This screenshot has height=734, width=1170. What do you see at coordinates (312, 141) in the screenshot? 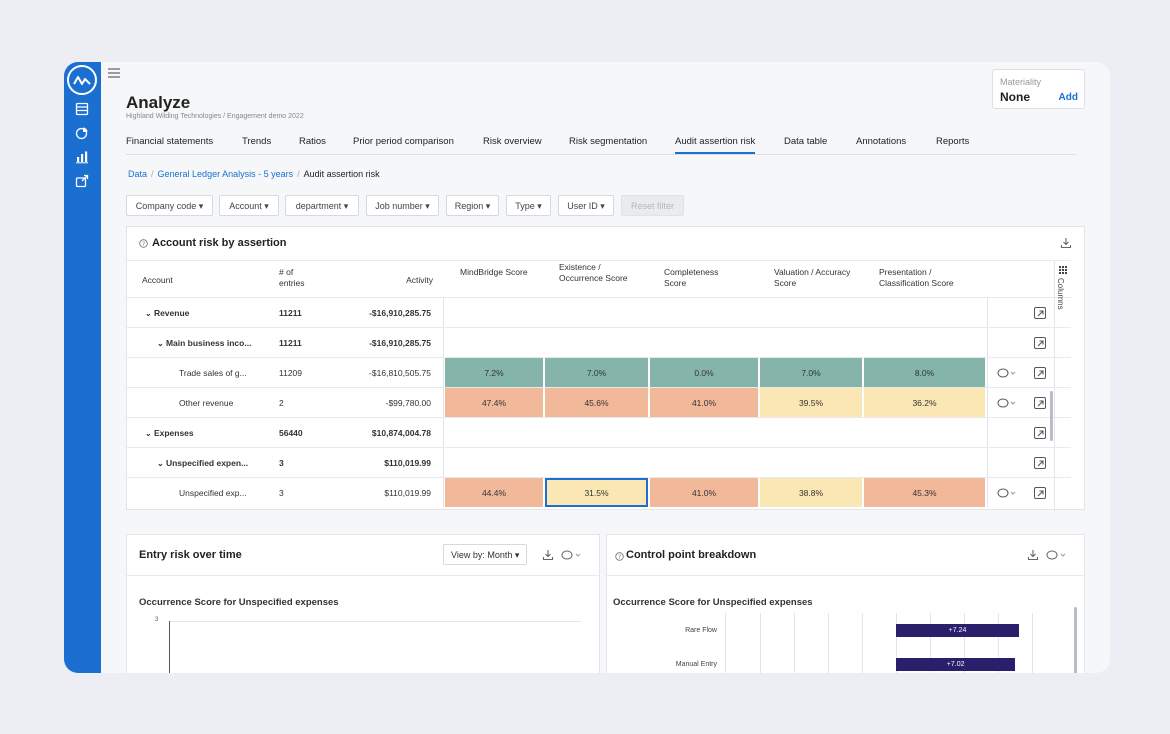
I see `tab-ratios: Ratios` at bounding box center [312, 141].